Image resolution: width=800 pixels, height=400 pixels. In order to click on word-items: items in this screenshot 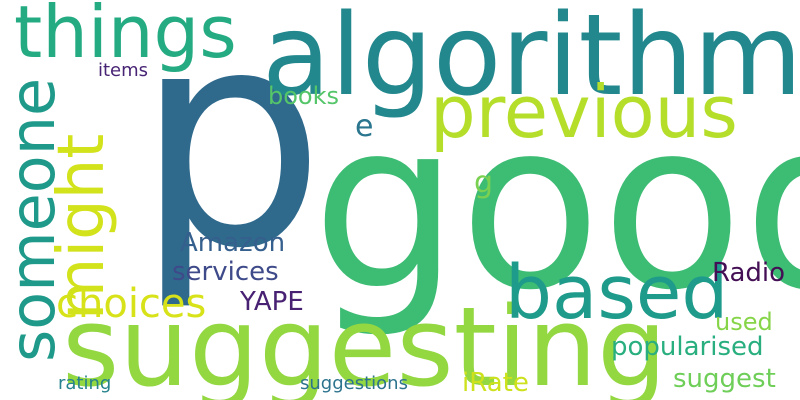, I will do `click(123, 70)`.